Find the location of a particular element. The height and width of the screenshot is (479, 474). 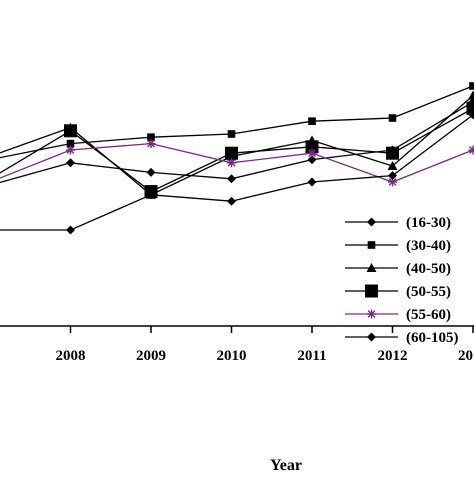

data-point-(55-60)-2009 is located at coordinates (151, 143).